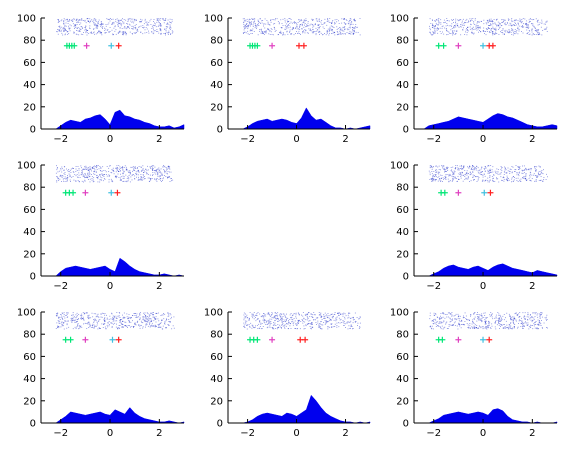 The width and height of the screenshot is (576, 450). What do you see at coordinates (406, 424) in the screenshot?
I see `y-tick-label: 0` at bounding box center [406, 424].